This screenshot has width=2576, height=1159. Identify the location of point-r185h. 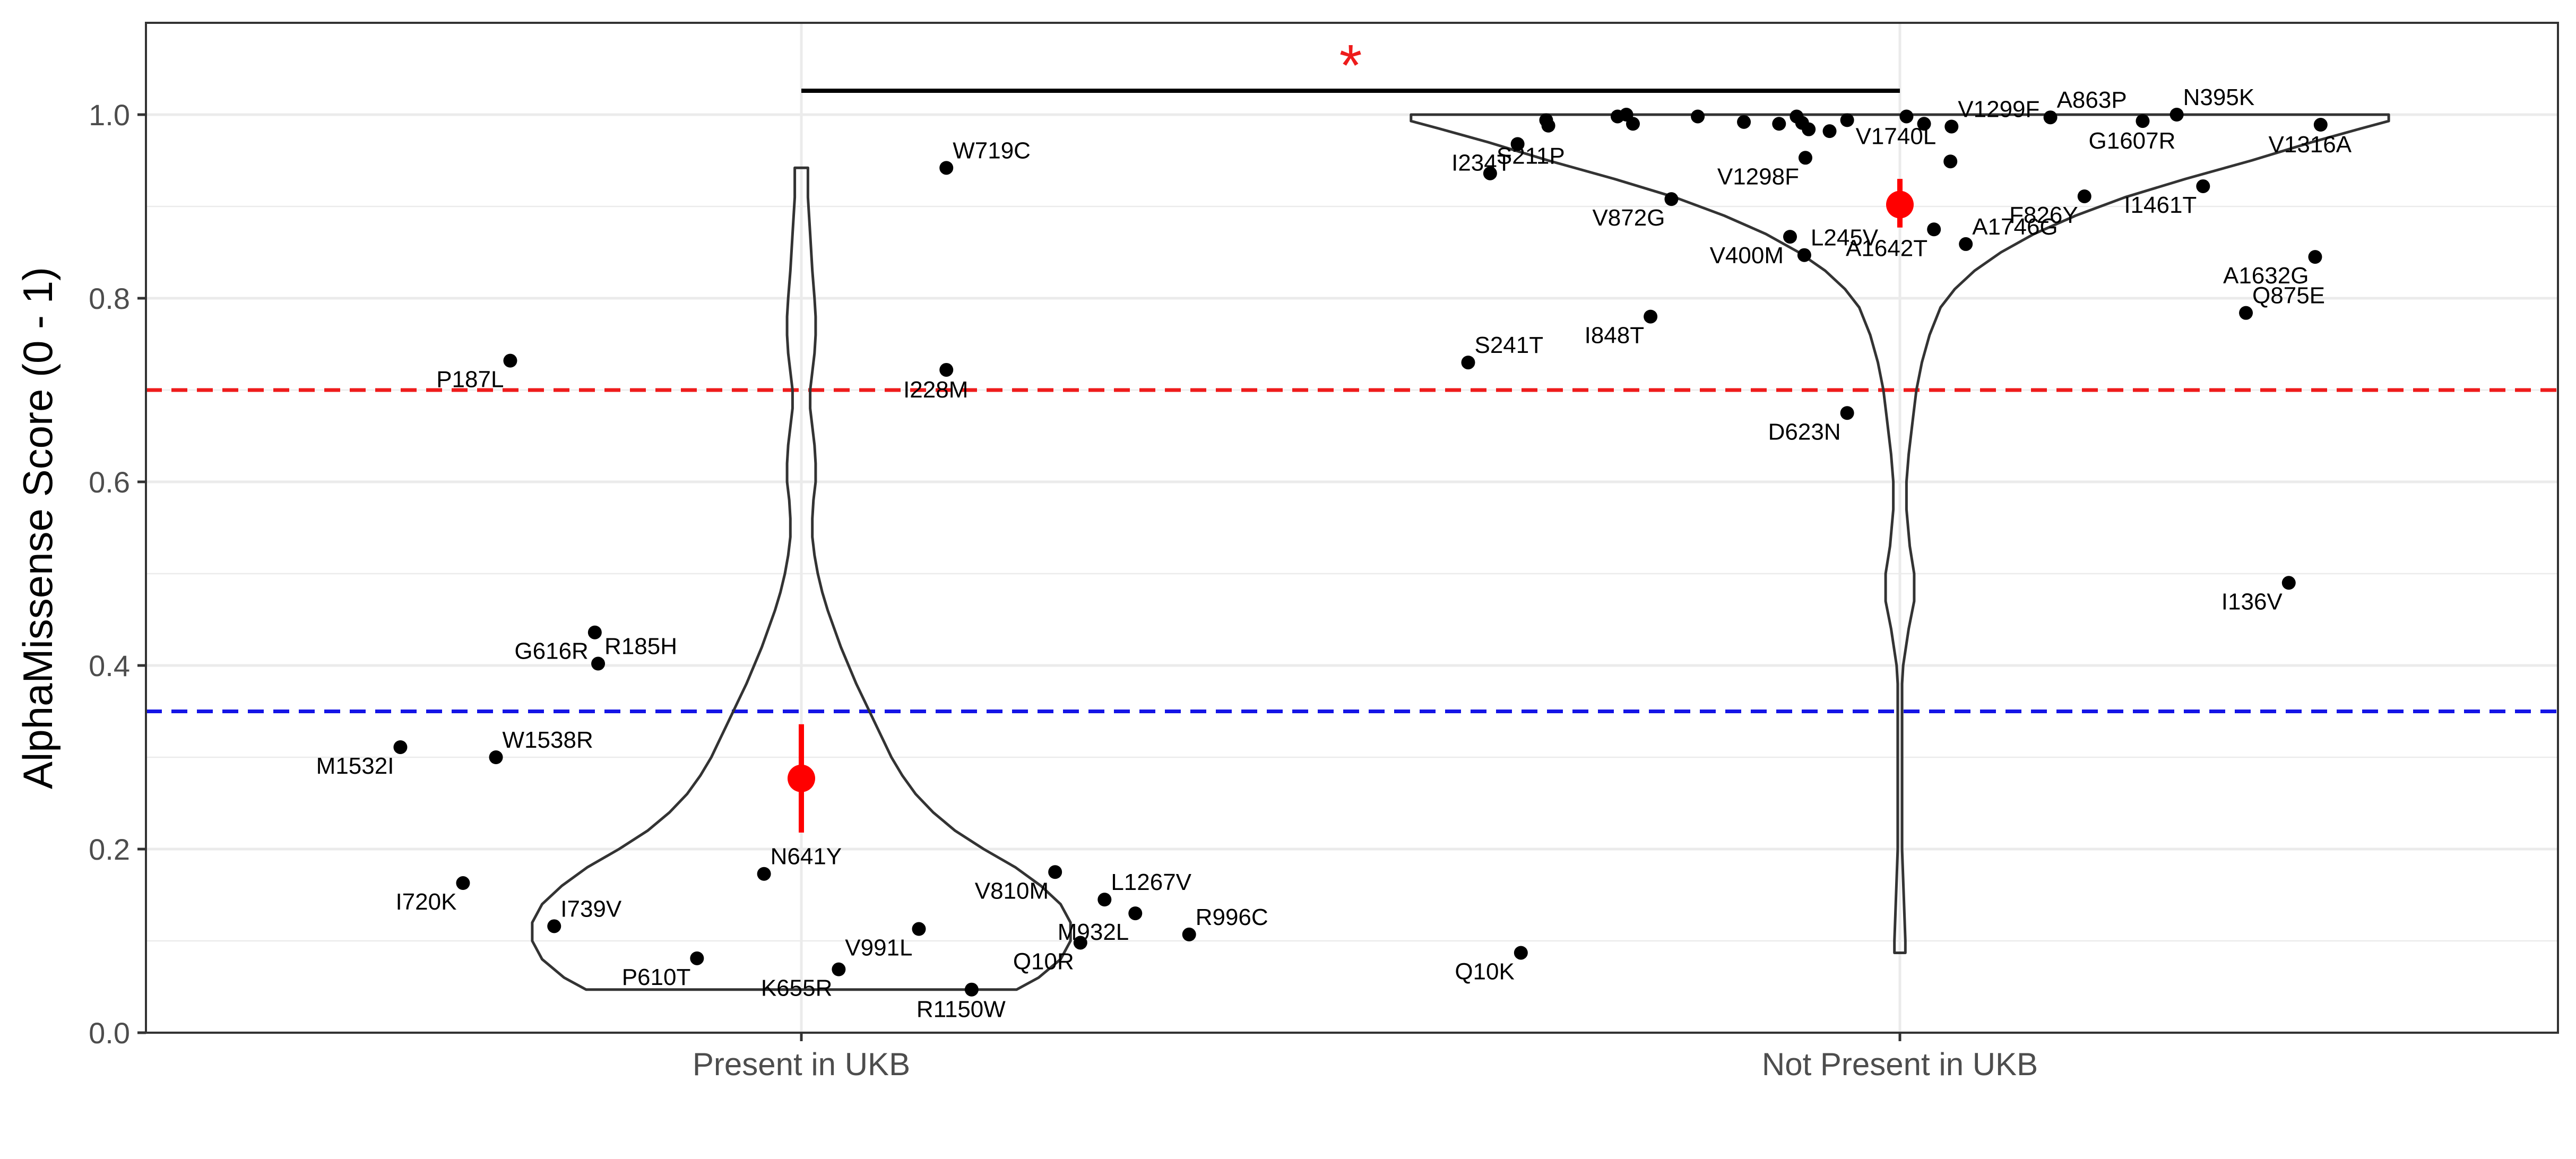
(598, 663).